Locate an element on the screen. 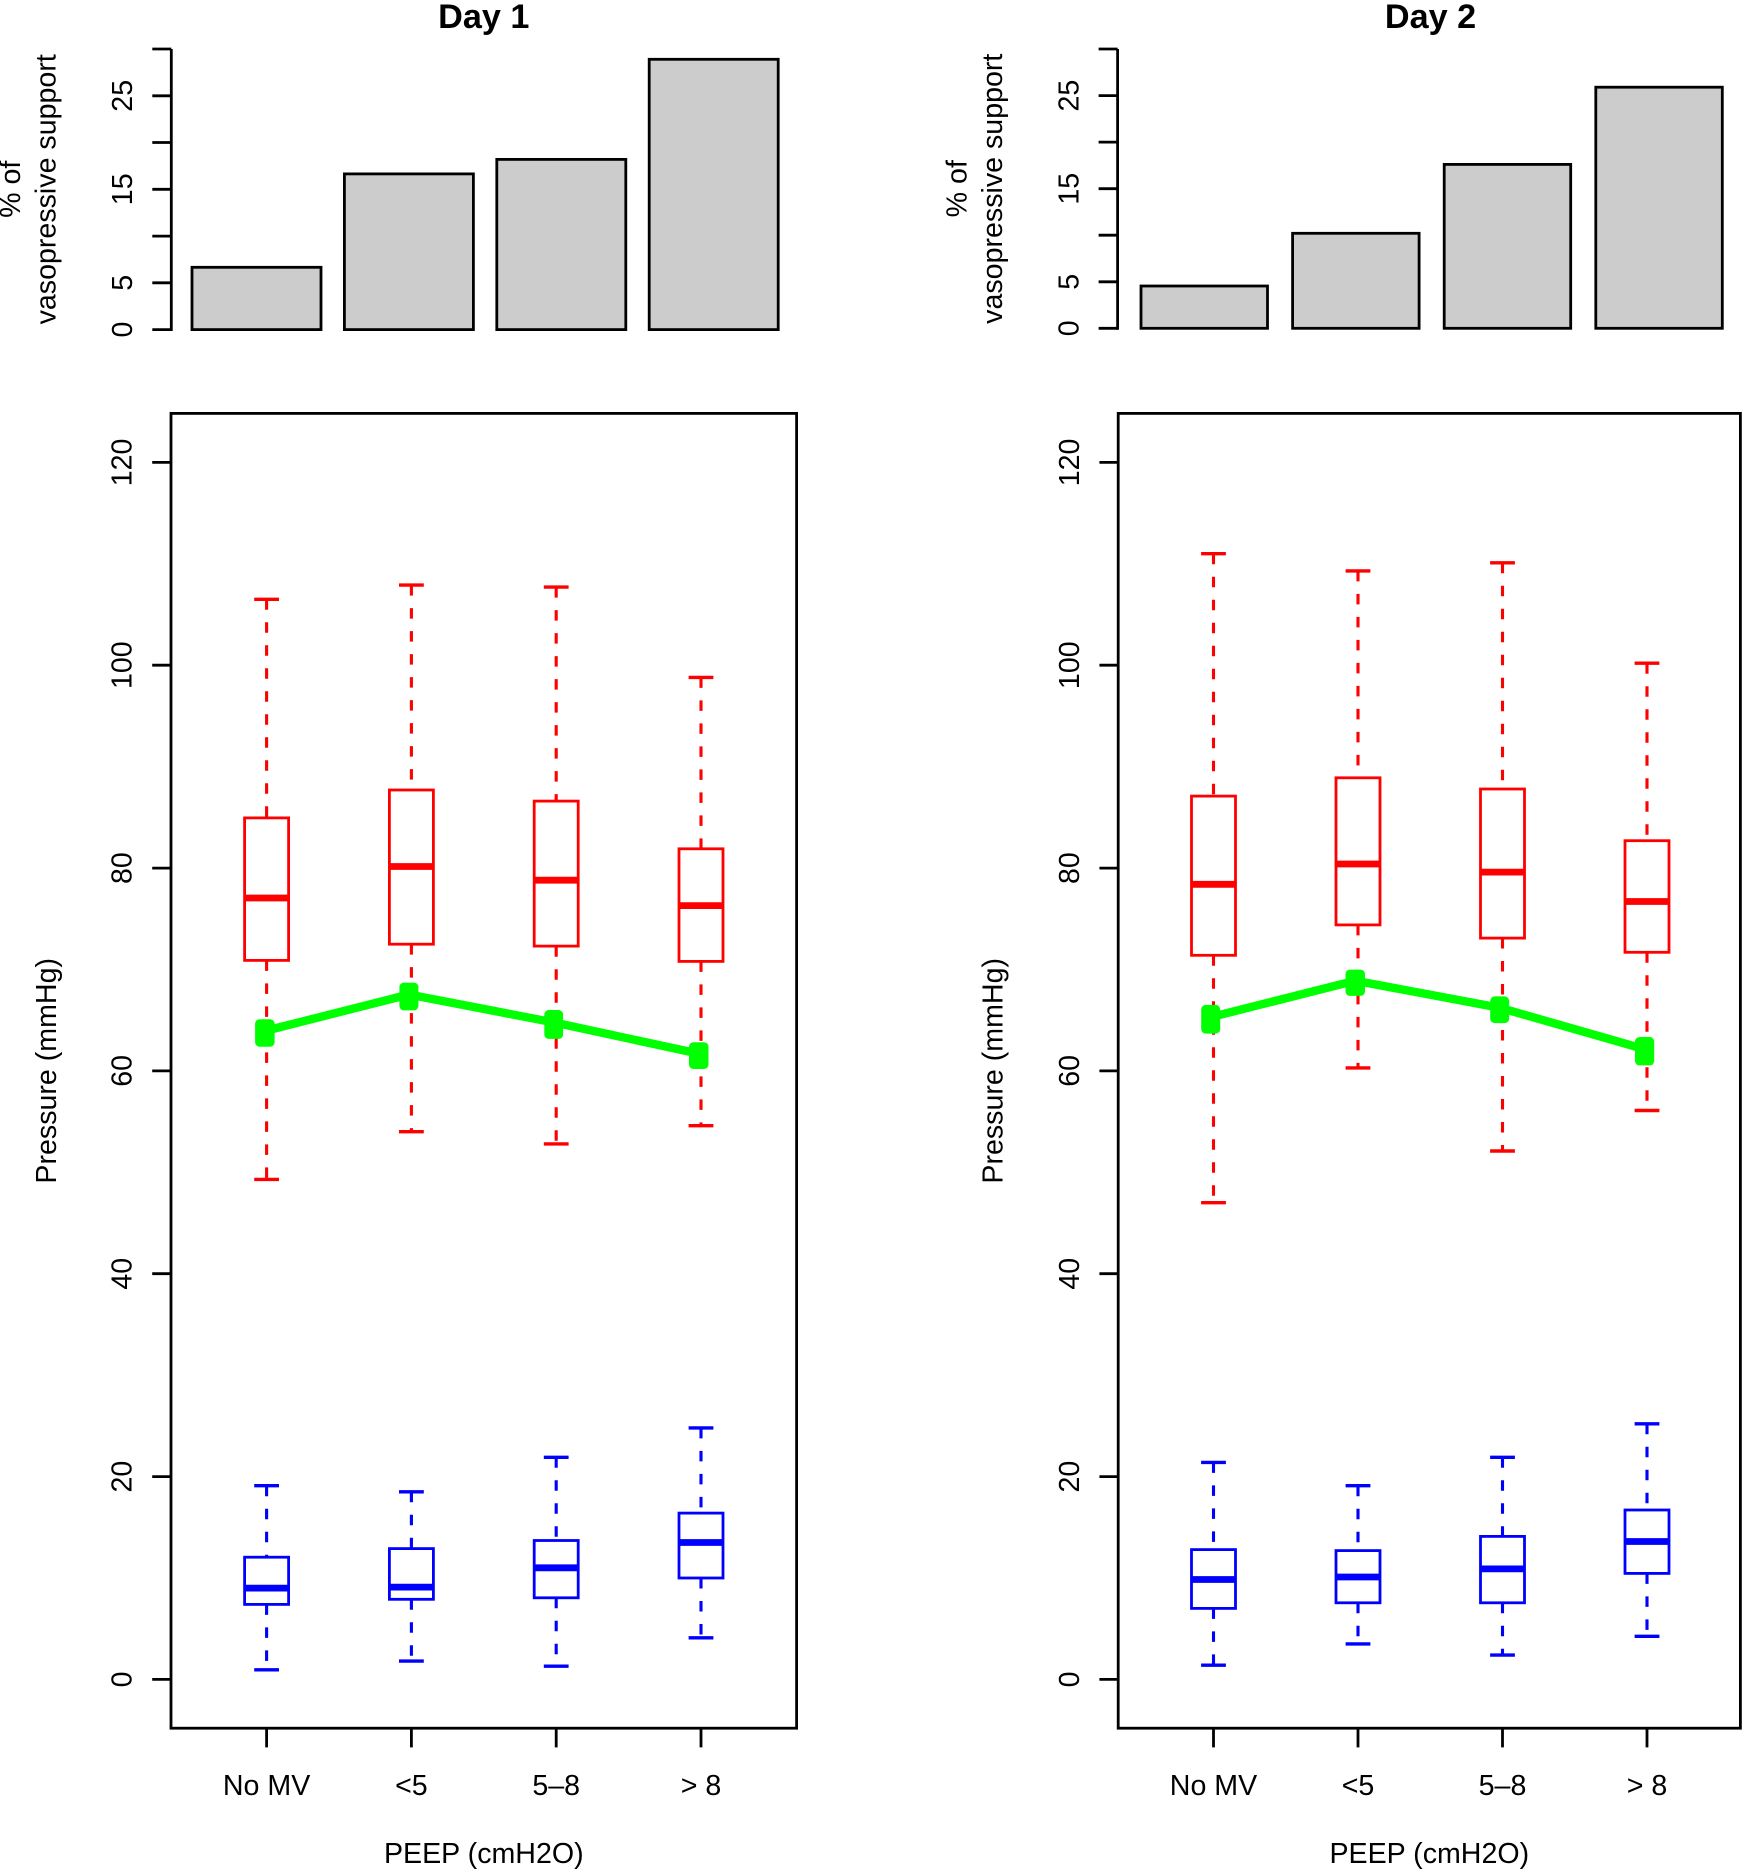 The width and height of the screenshot is (1745, 1870). svg-text: Day 1 is located at coordinates (483, 18).